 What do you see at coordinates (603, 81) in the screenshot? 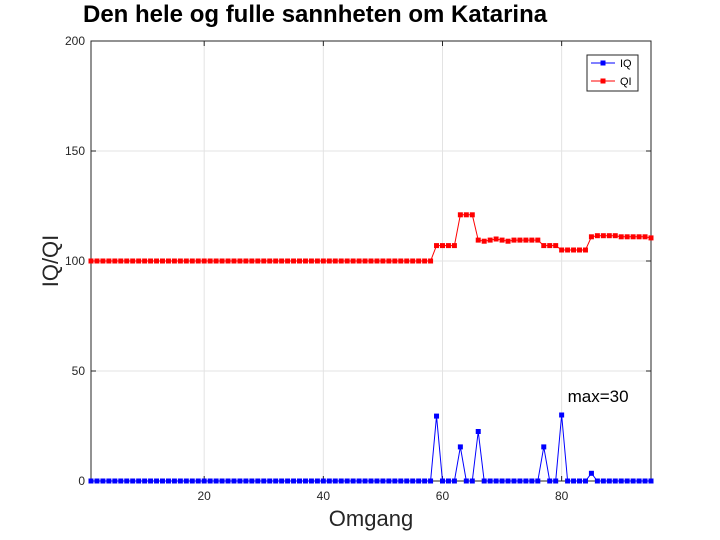
I see `legend-marker-qi` at bounding box center [603, 81].